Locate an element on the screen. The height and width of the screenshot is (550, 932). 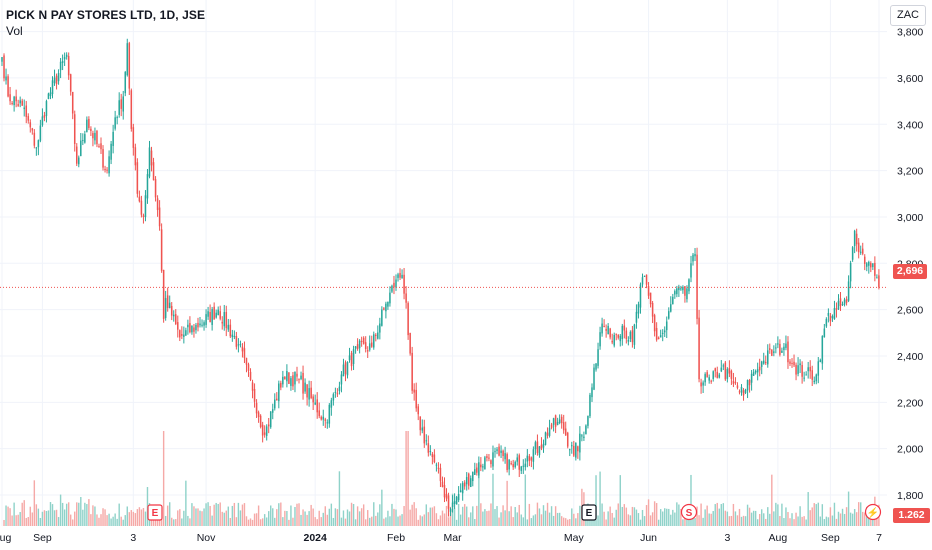
volume-indicator-label: Vol is located at coordinates (14, 31).